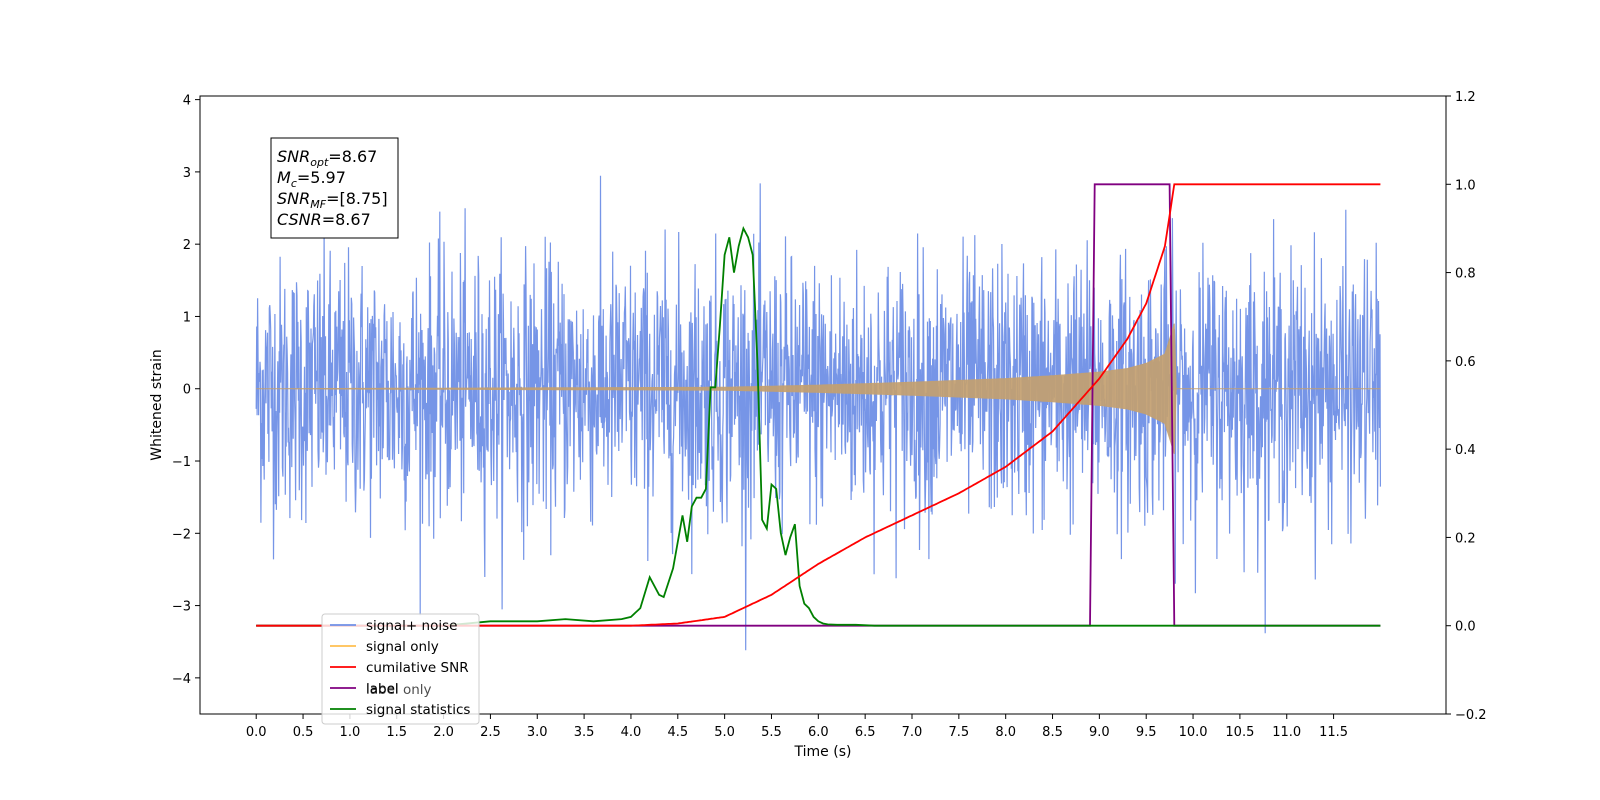  I want to click on legend-occluded-text: label only, so click(399, 690).